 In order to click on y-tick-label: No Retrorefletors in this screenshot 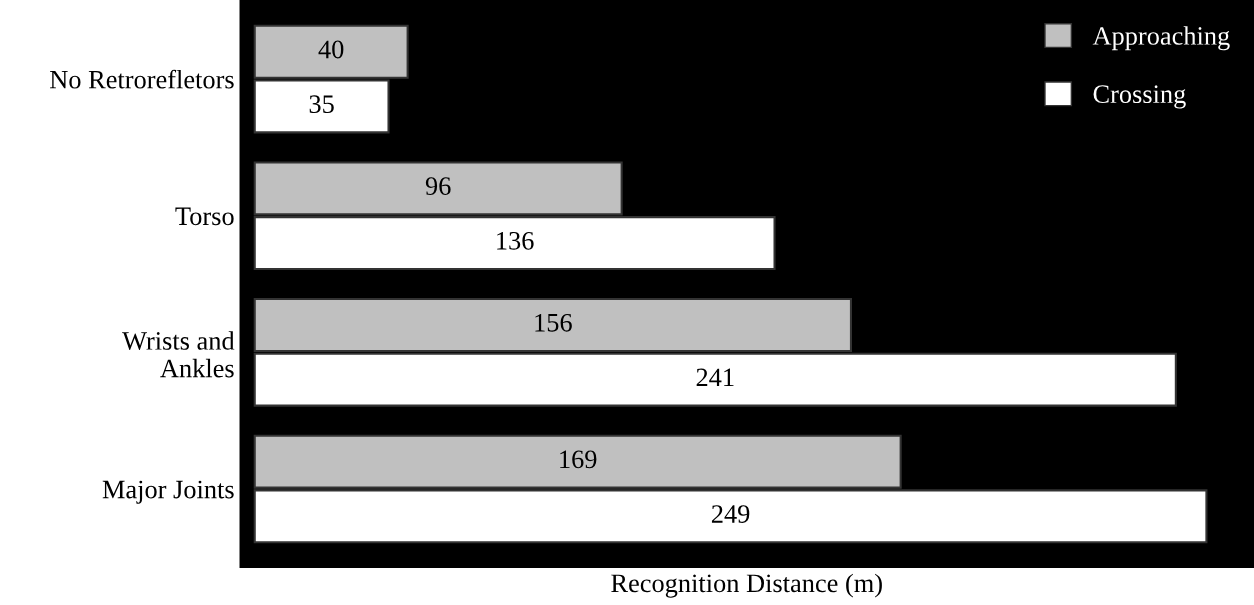, I will do `click(142, 79)`.